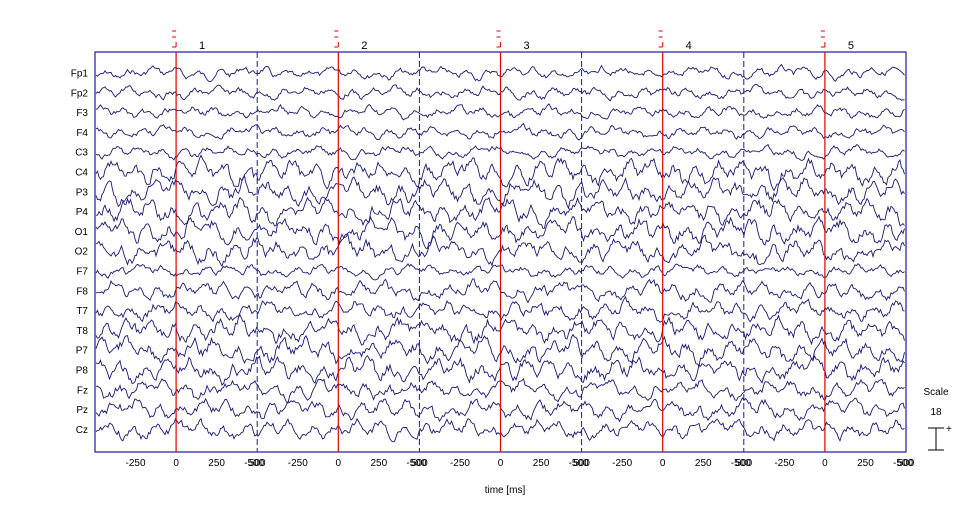  What do you see at coordinates (936, 439) in the screenshot?
I see `scale-bar-icon` at bounding box center [936, 439].